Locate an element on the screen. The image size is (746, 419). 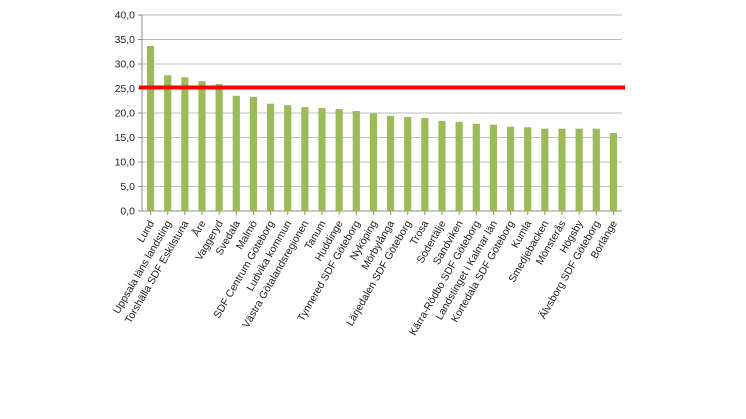
y-tick-label: 30,0 is located at coordinates (125, 65).